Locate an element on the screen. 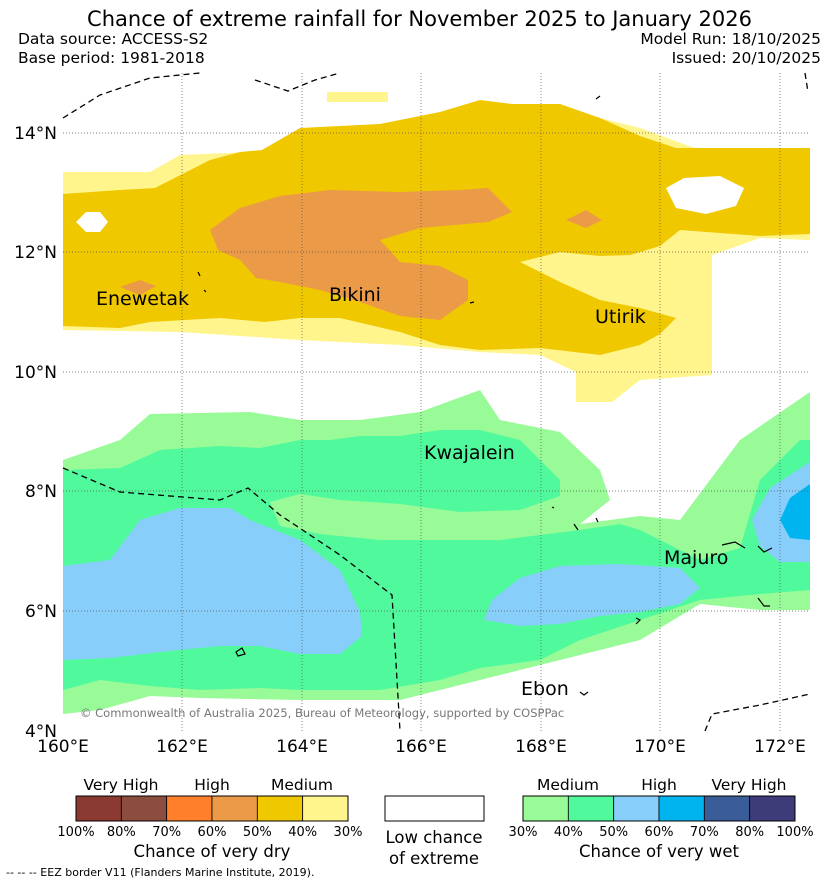 The image size is (839, 885). low-chance-line1: Low chance is located at coordinates (433, 837).